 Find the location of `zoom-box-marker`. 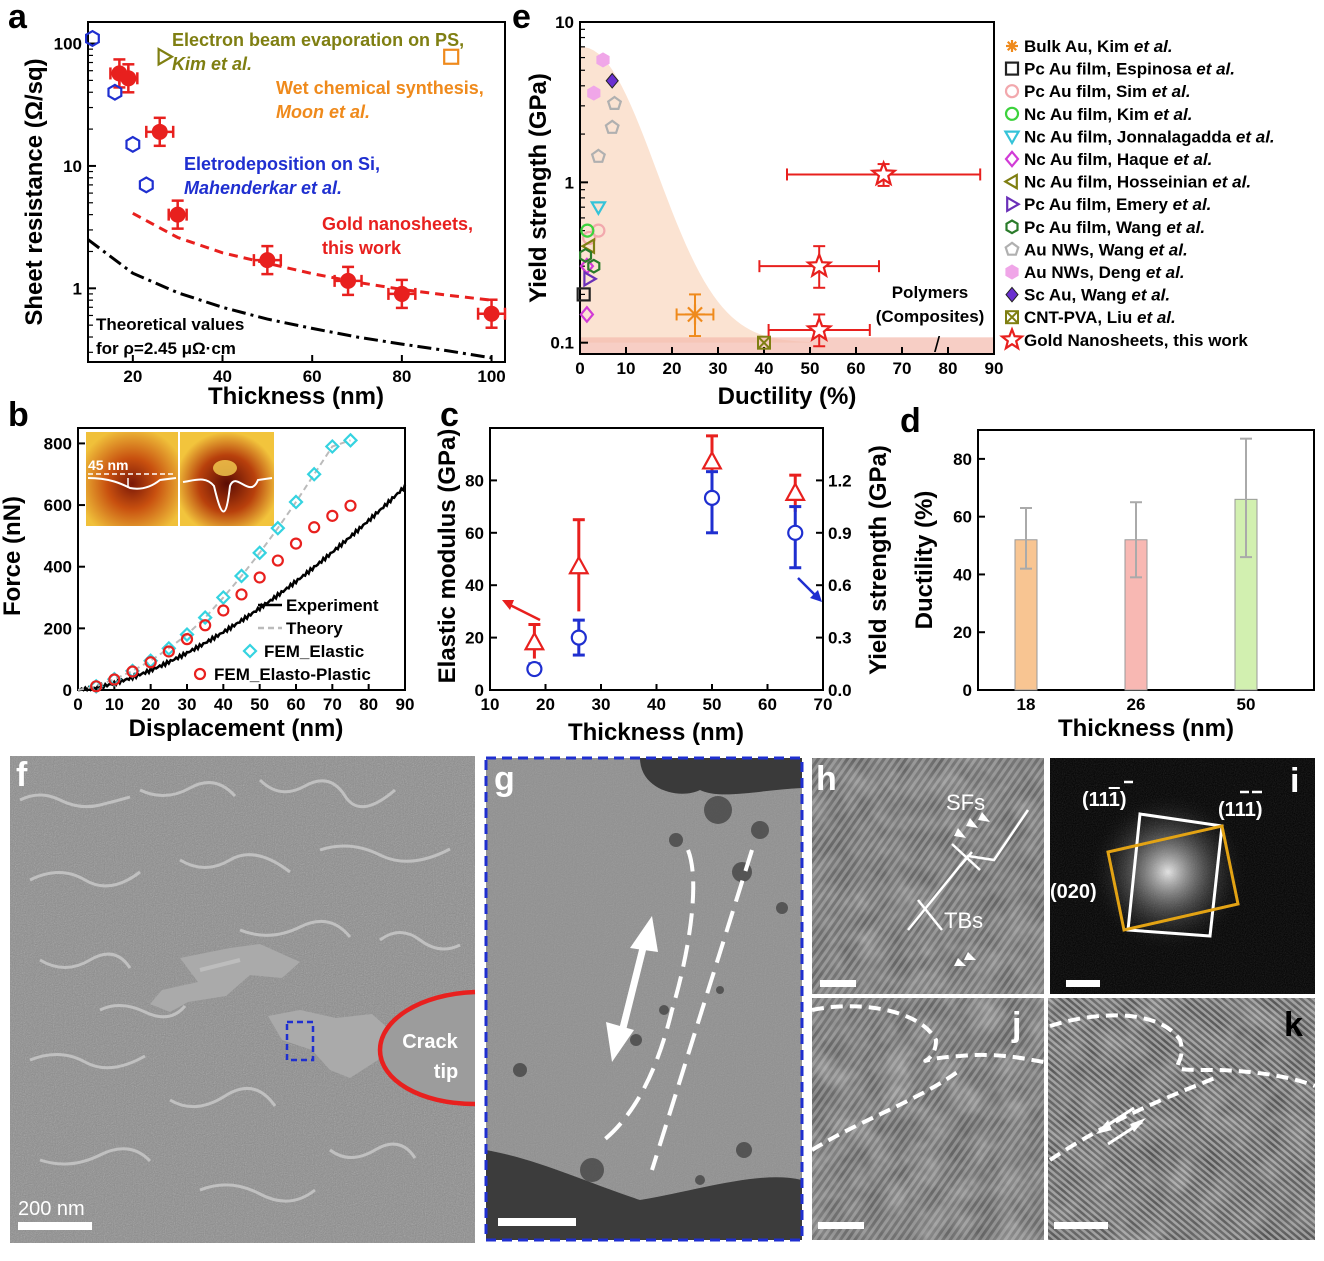

zoom-box-marker is located at coordinates (300, 1041).